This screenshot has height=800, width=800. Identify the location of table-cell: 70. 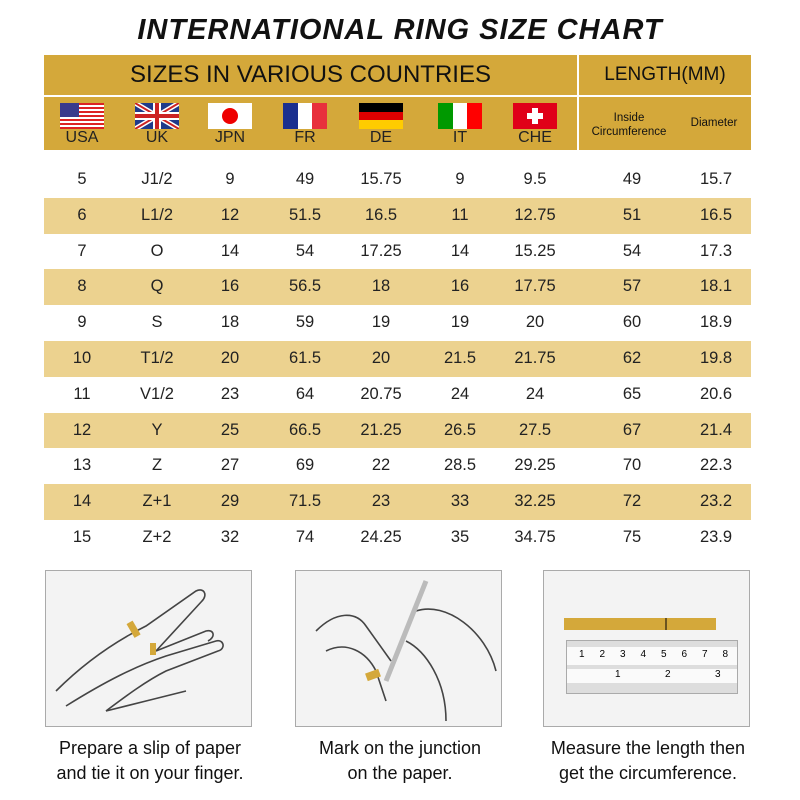
(632, 465).